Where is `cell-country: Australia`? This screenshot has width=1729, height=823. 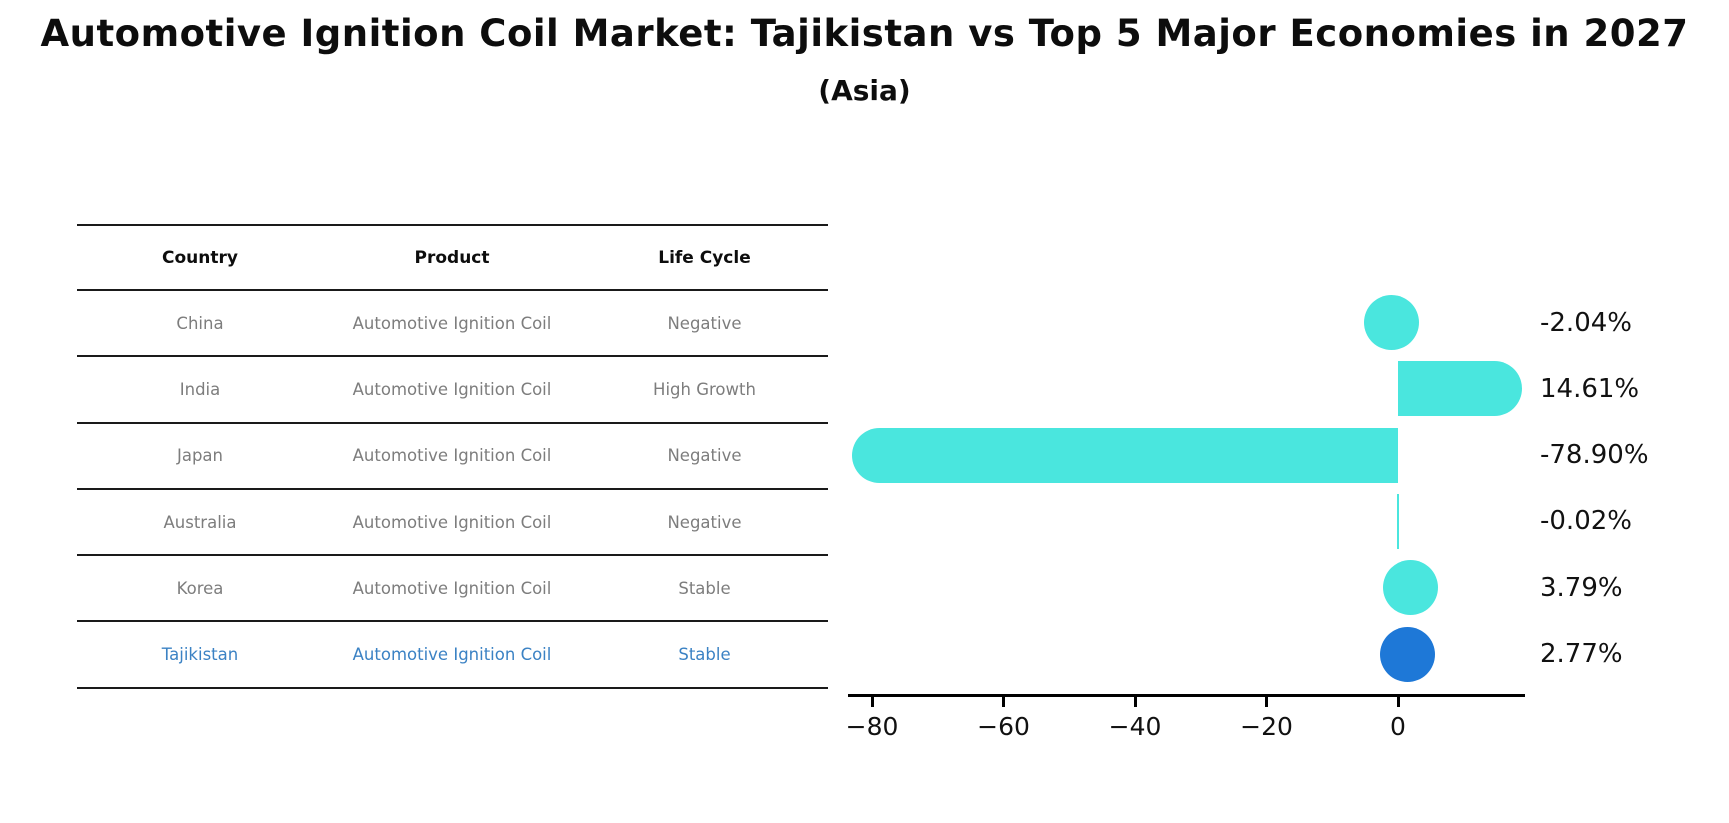
cell-country: Australia is located at coordinates (200, 522).